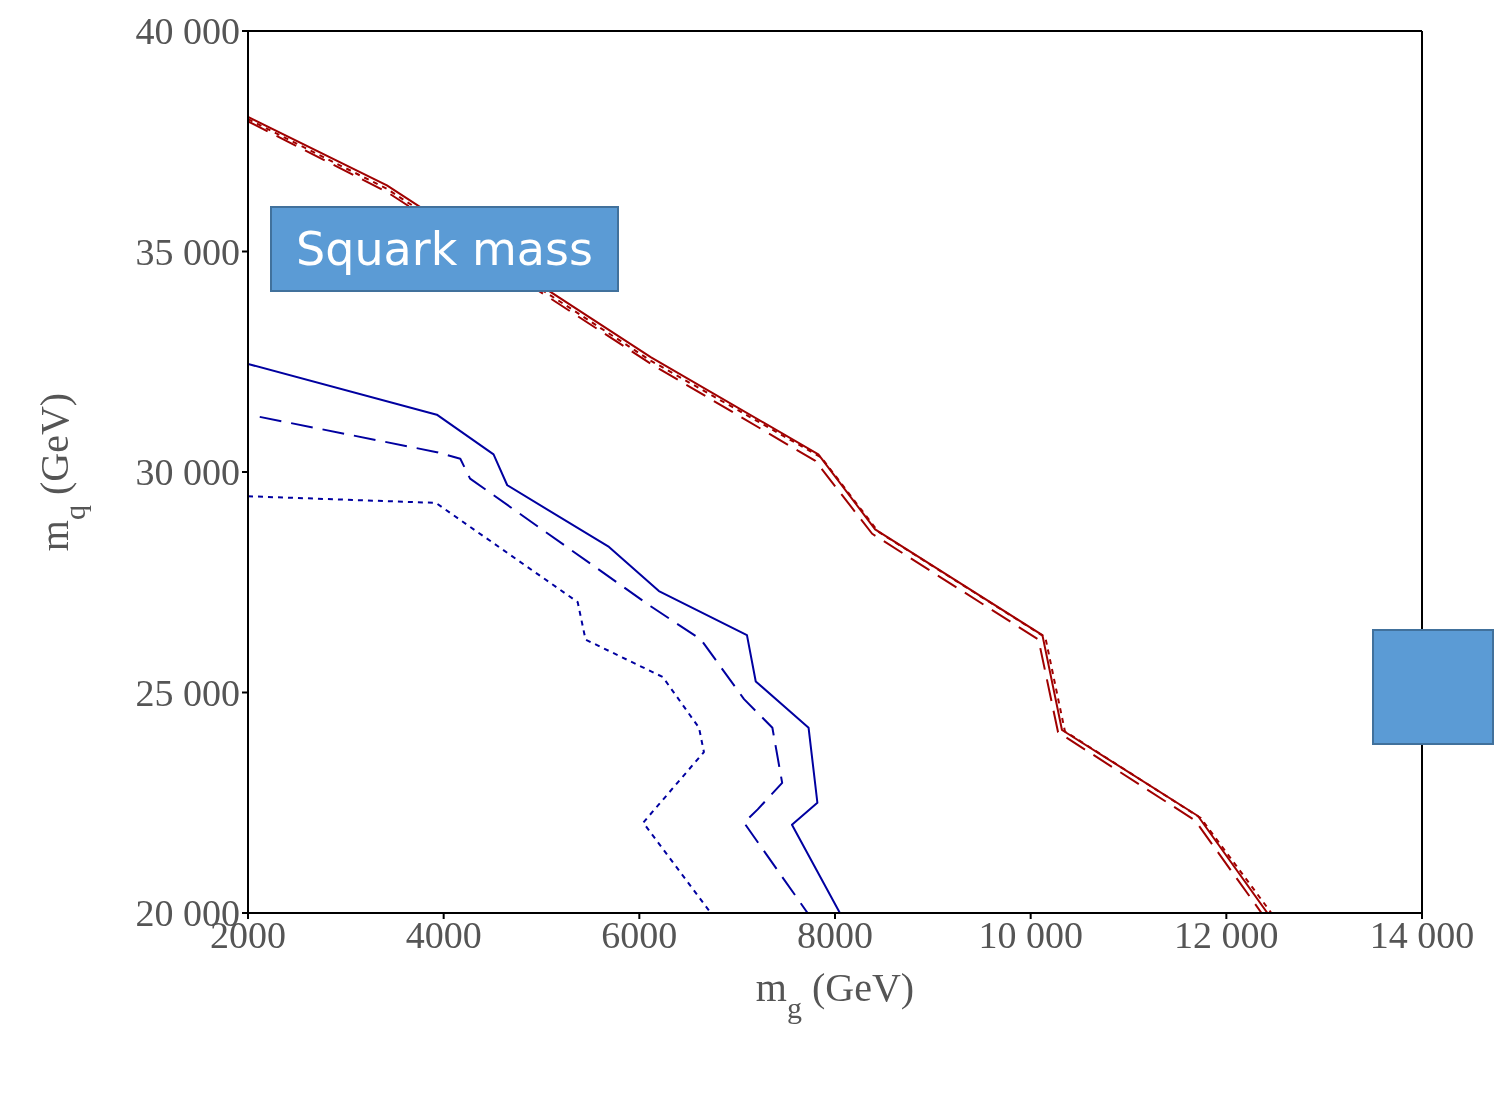 This screenshot has width=1496, height=1100. Describe the element at coordinates (187, 692) in the screenshot. I see `y-tick-label: 25 000` at that location.